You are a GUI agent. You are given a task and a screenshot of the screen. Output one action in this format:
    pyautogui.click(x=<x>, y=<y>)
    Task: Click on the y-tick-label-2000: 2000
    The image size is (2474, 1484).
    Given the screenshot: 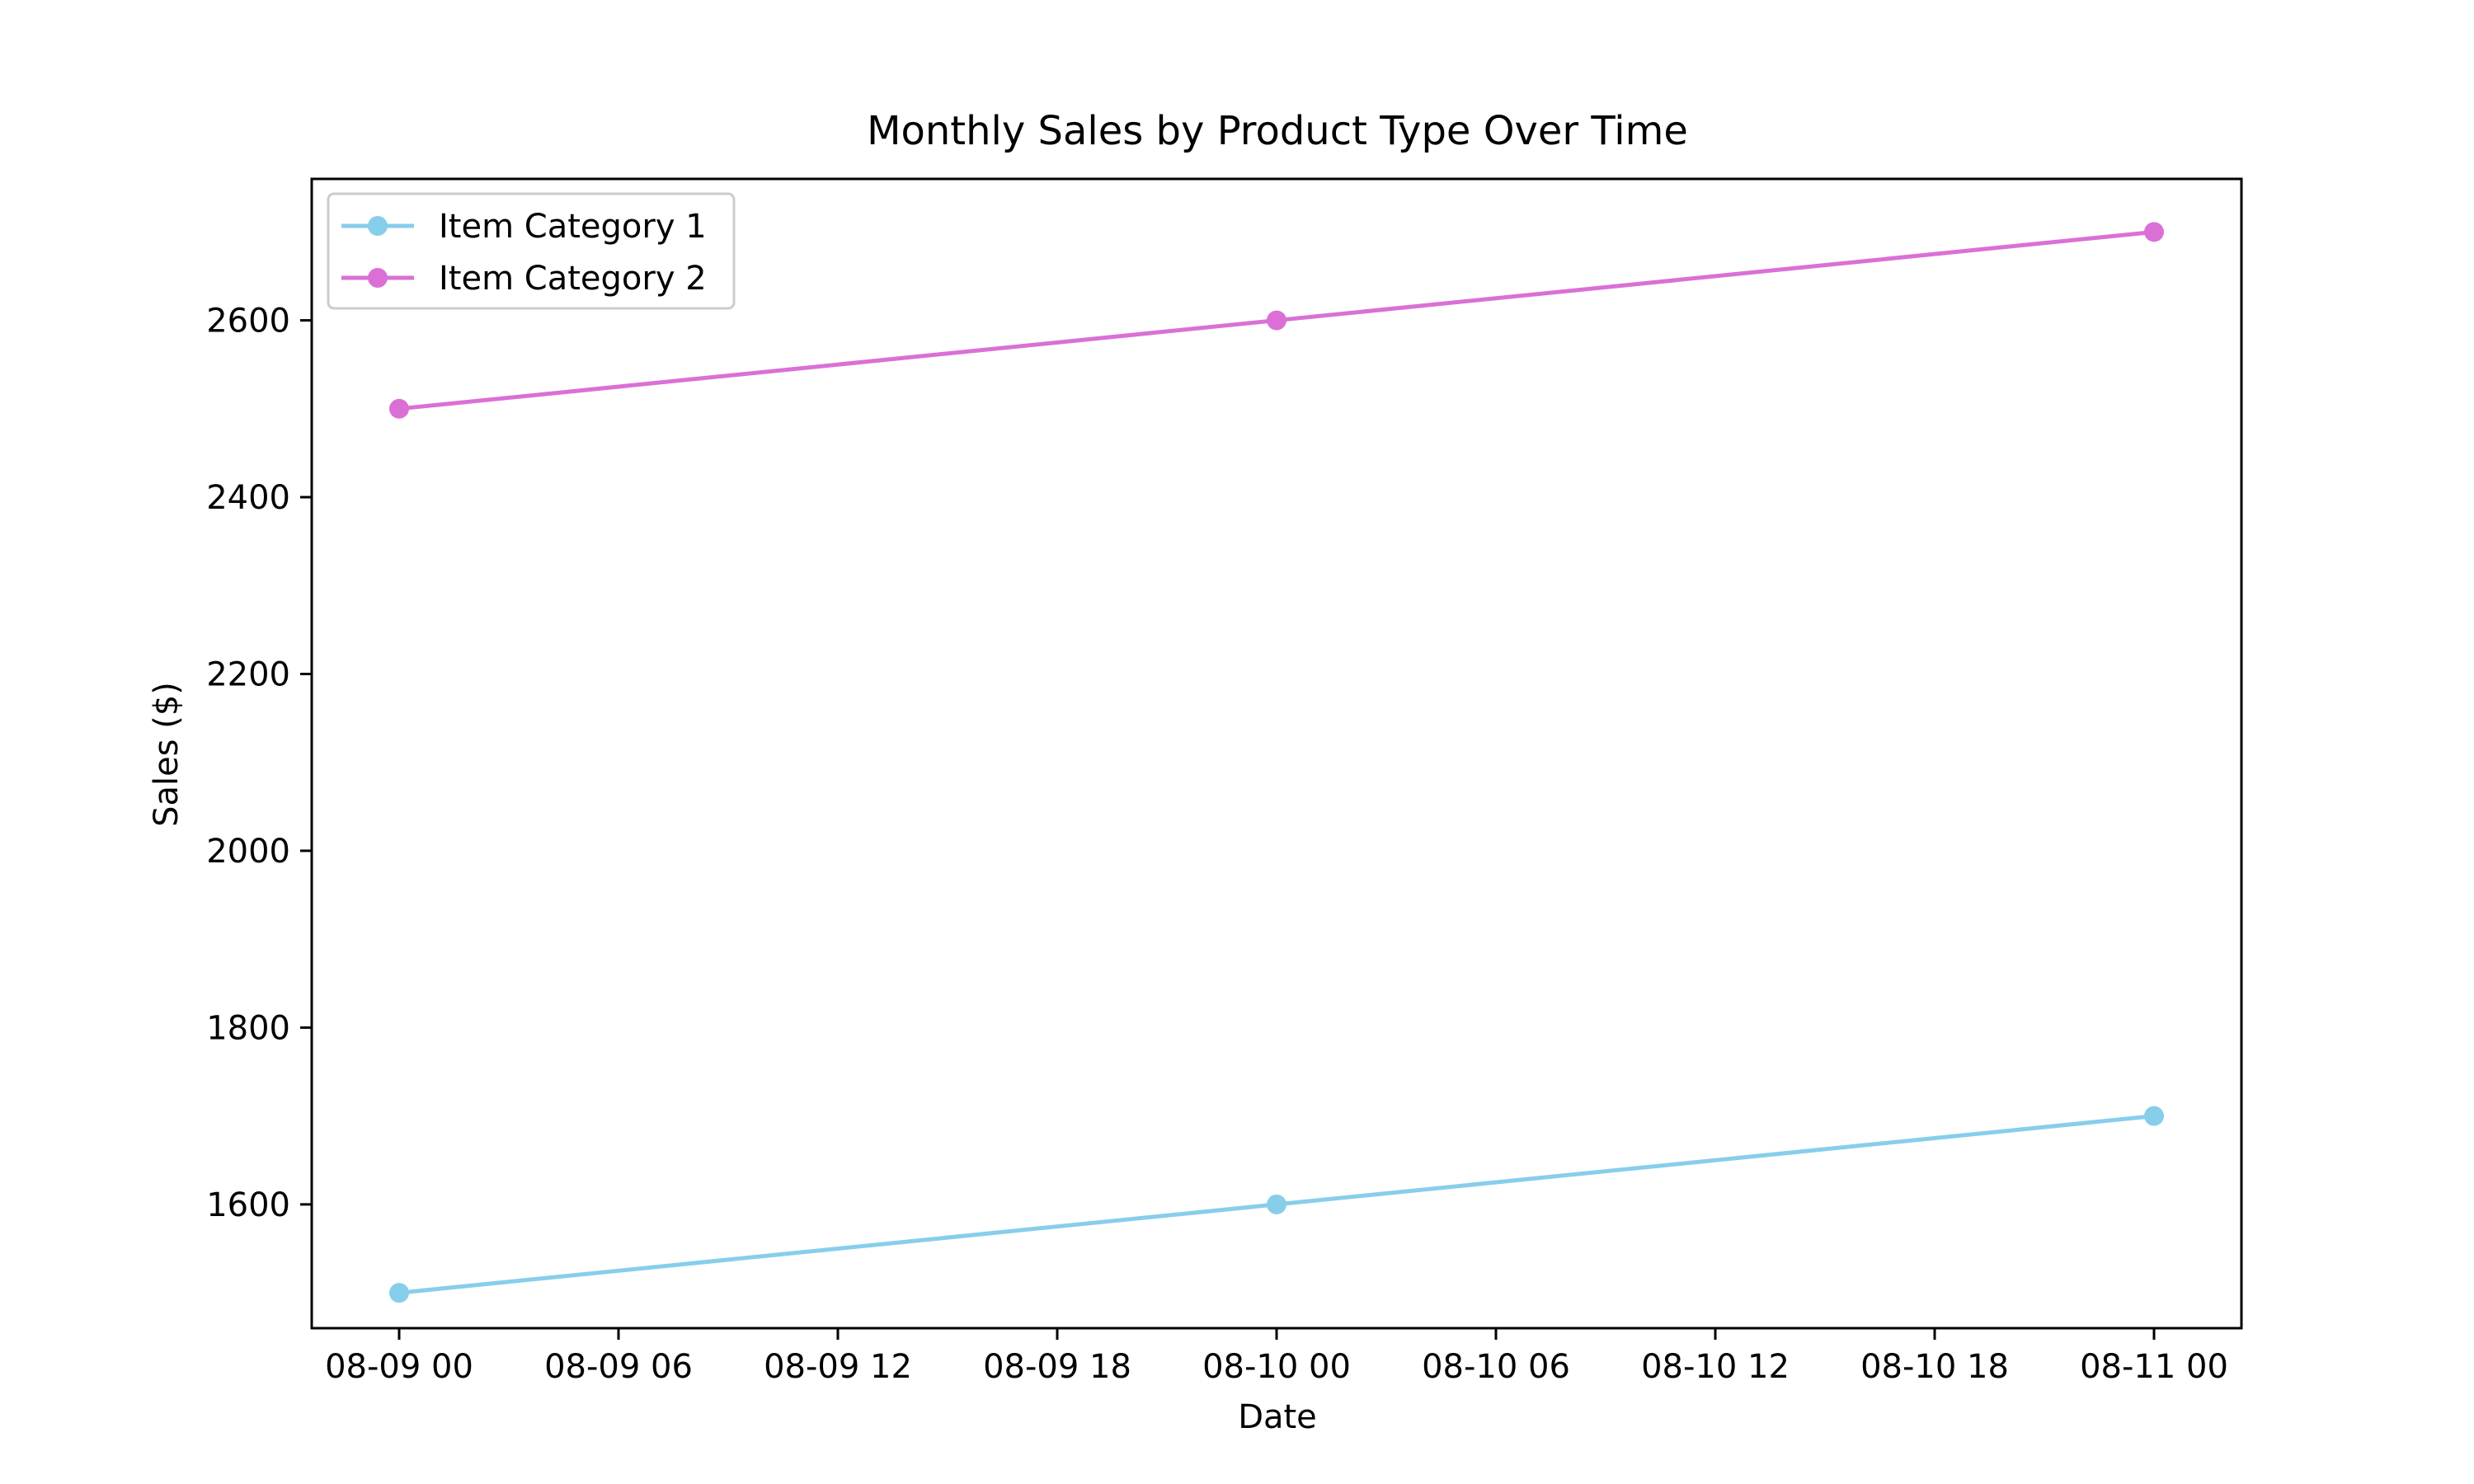 What is the action you would take?
    pyautogui.click(x=248, y=852)
    